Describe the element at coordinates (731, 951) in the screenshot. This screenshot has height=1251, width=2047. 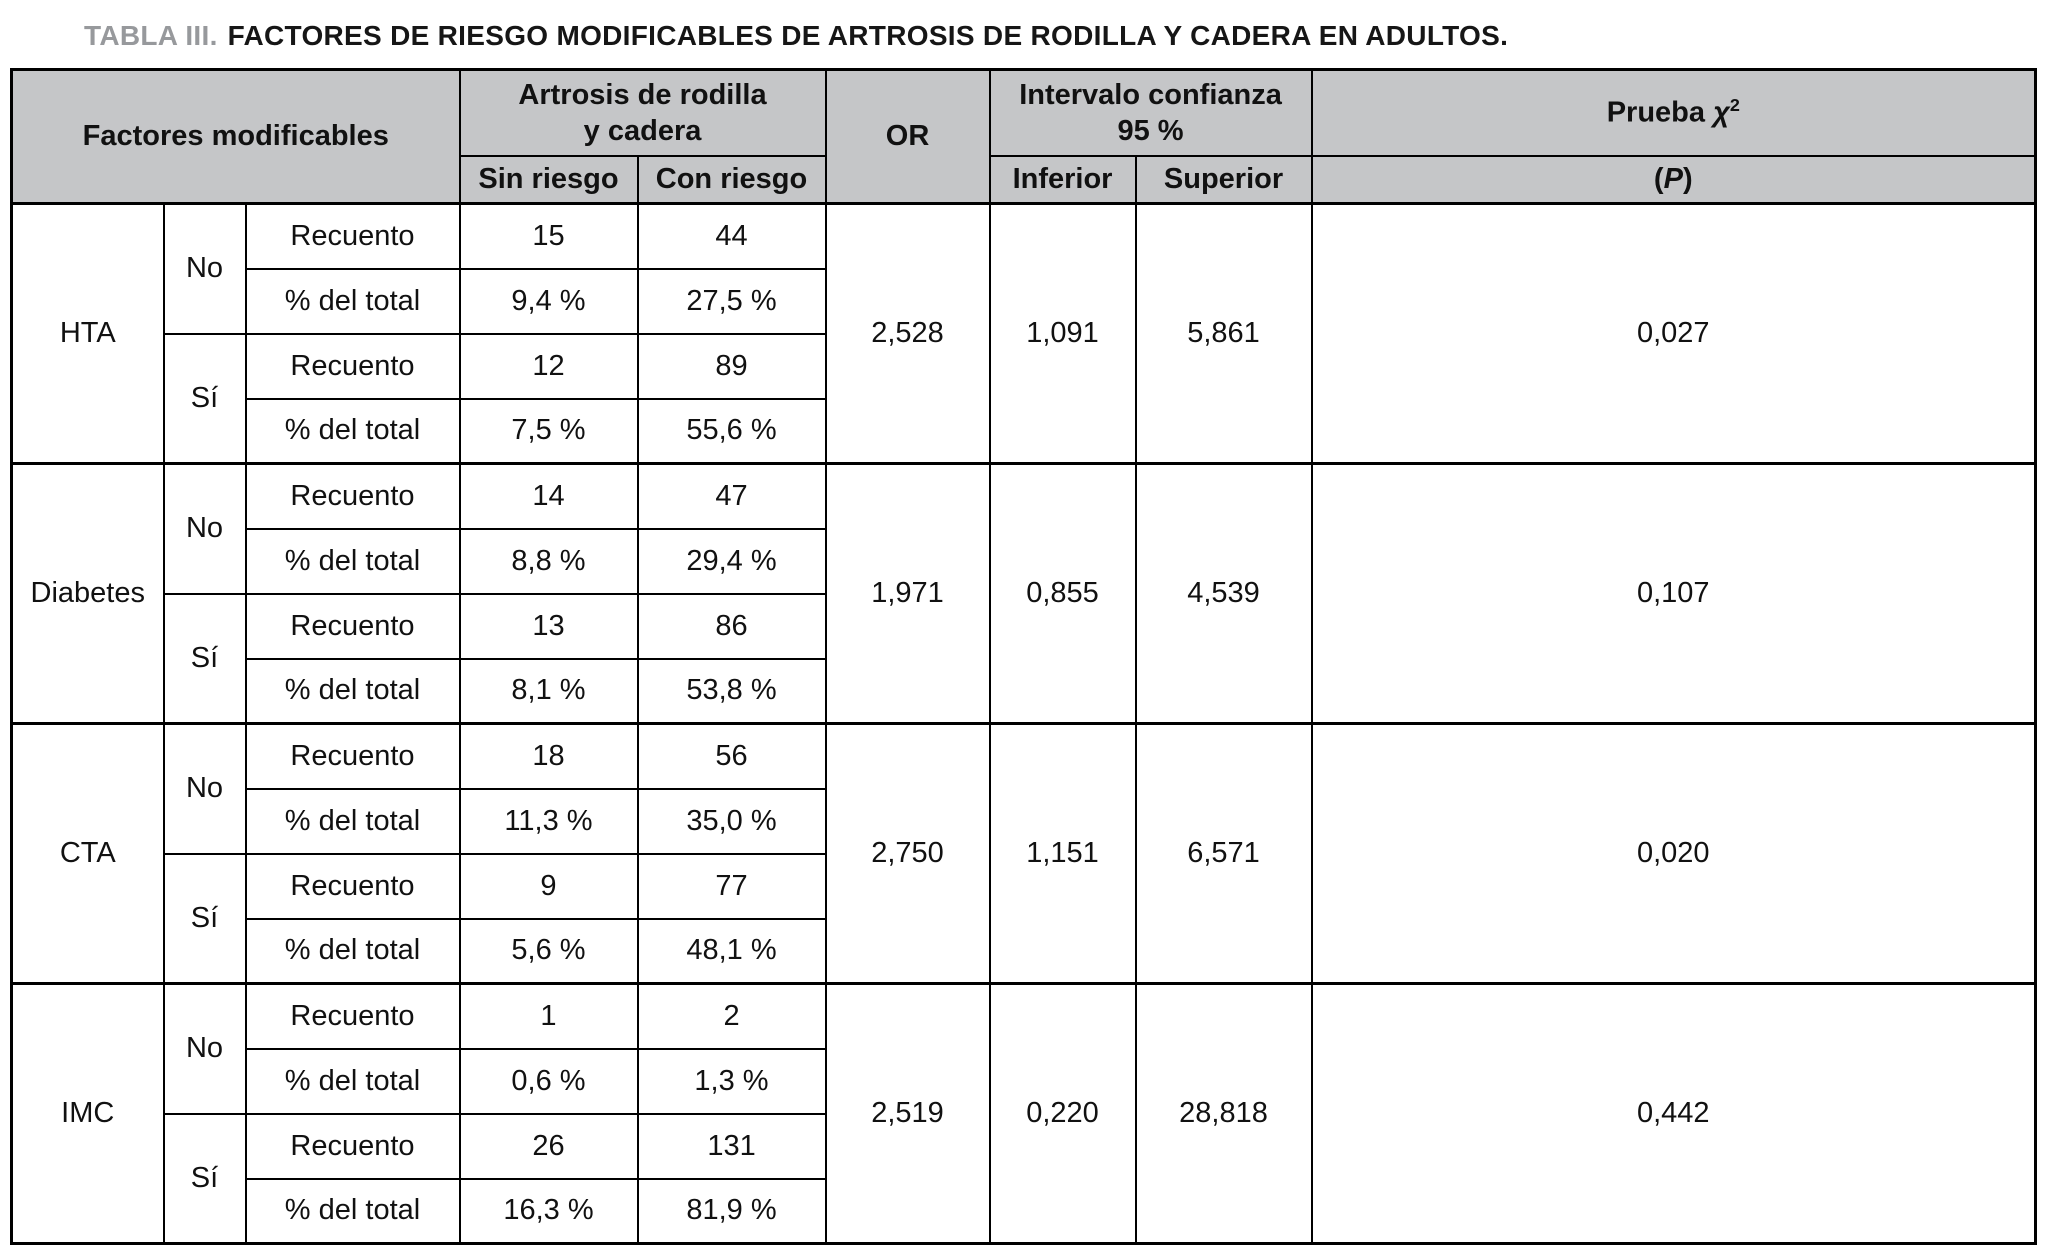
I see `value-con-riesgo: 48,1 %` at that location.